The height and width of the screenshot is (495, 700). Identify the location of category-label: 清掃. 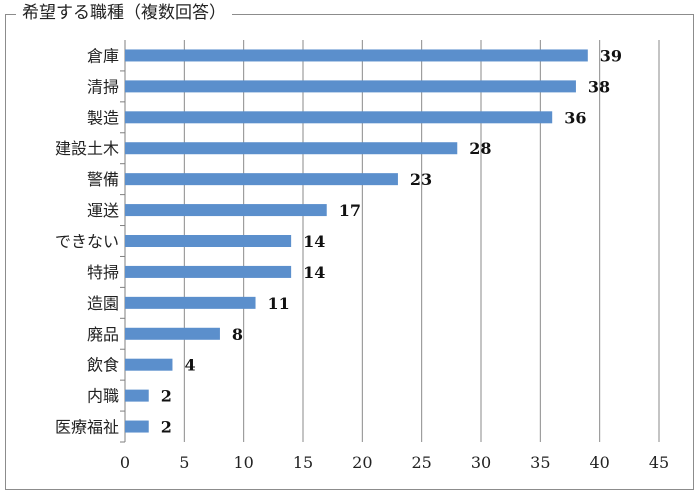
(103, 86).